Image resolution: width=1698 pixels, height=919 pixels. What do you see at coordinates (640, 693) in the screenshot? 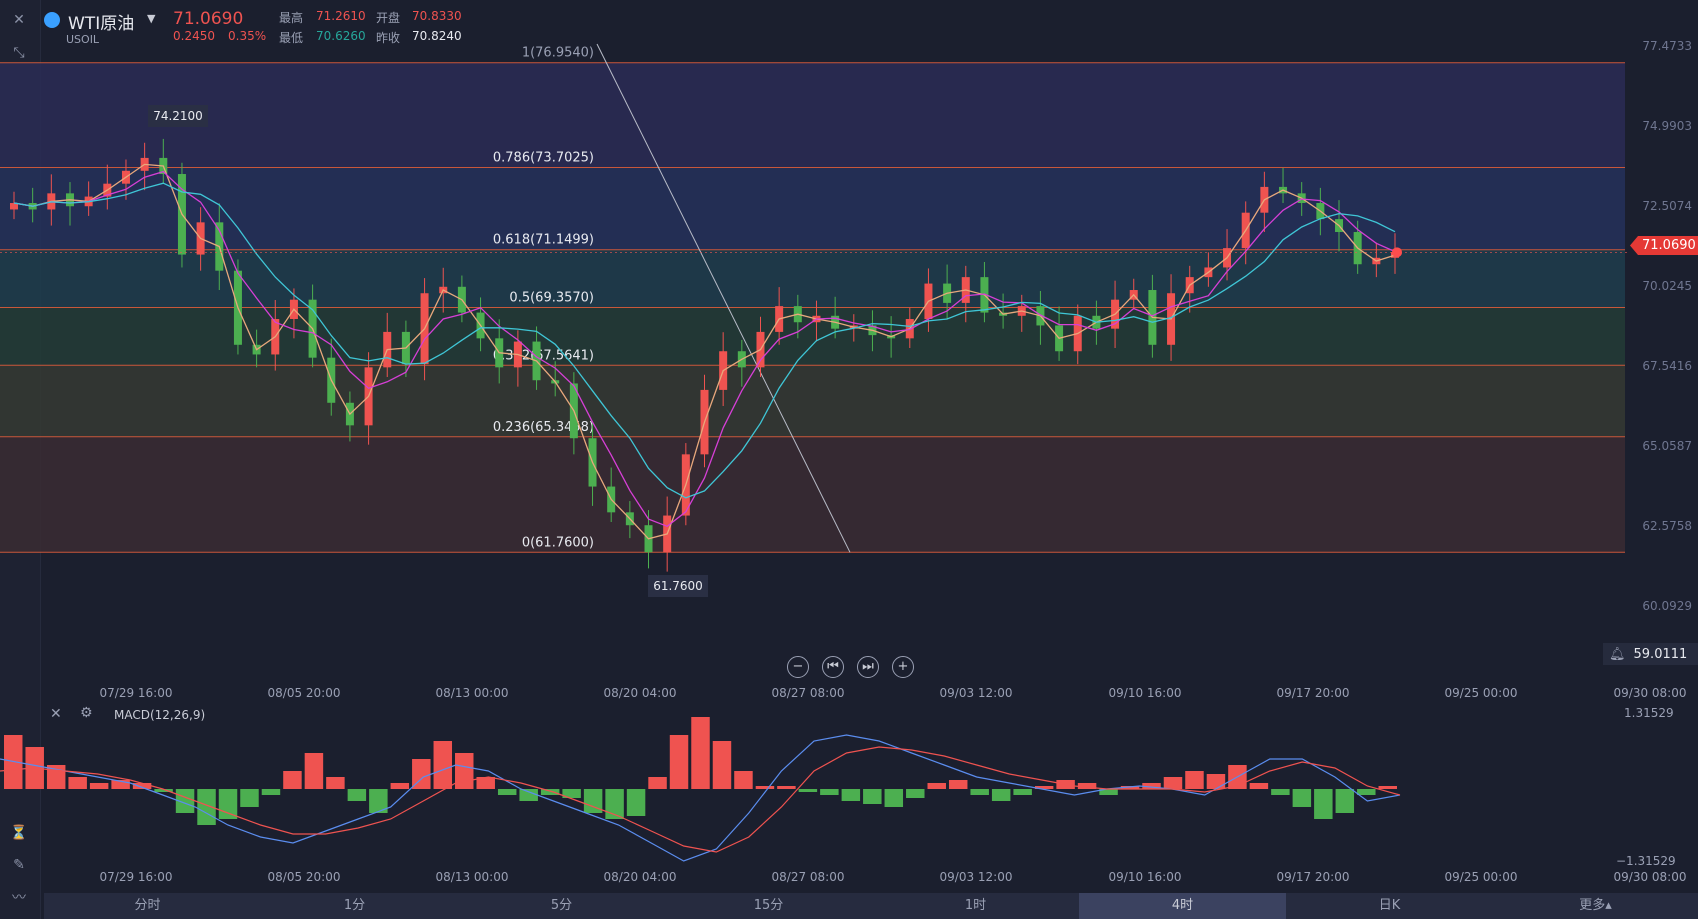
I see `time-tick-3: 08/20 04:00` at bounding box center [640, 693].